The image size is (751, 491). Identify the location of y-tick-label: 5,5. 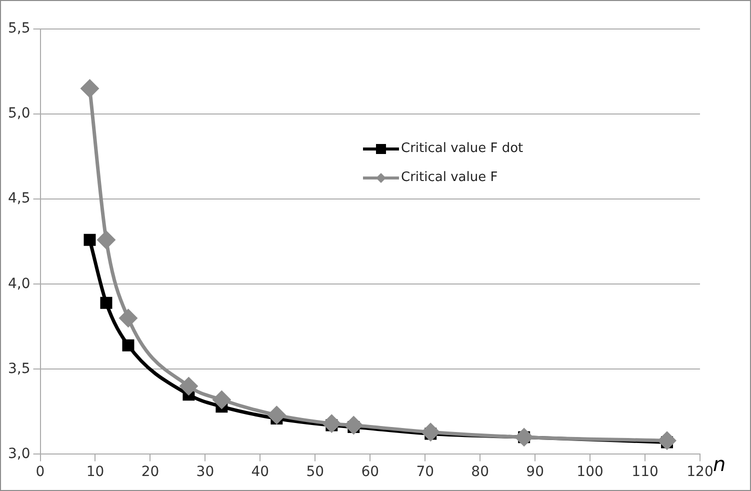
(19, 28).